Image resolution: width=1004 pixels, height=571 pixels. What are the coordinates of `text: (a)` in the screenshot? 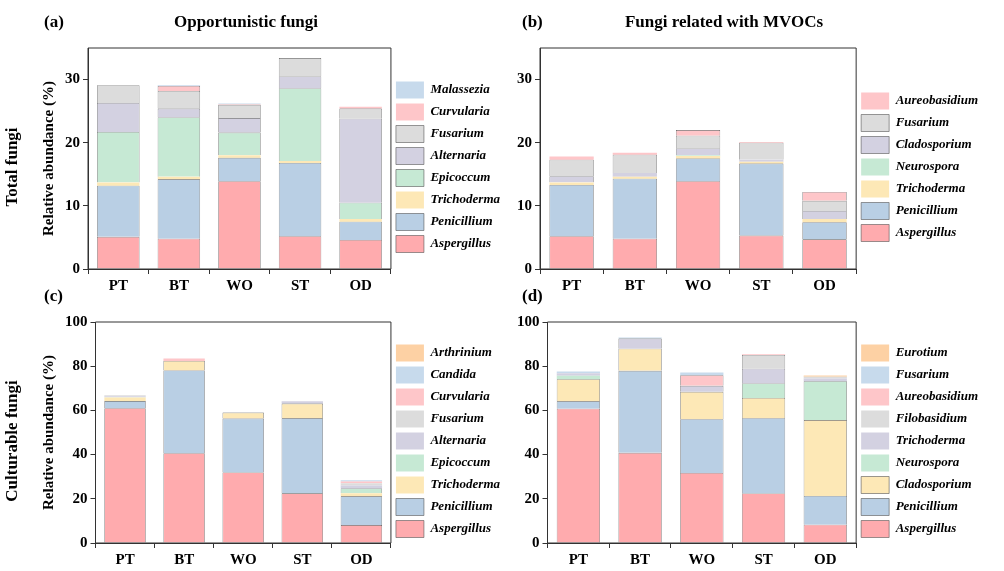 It's located at (54, 22).